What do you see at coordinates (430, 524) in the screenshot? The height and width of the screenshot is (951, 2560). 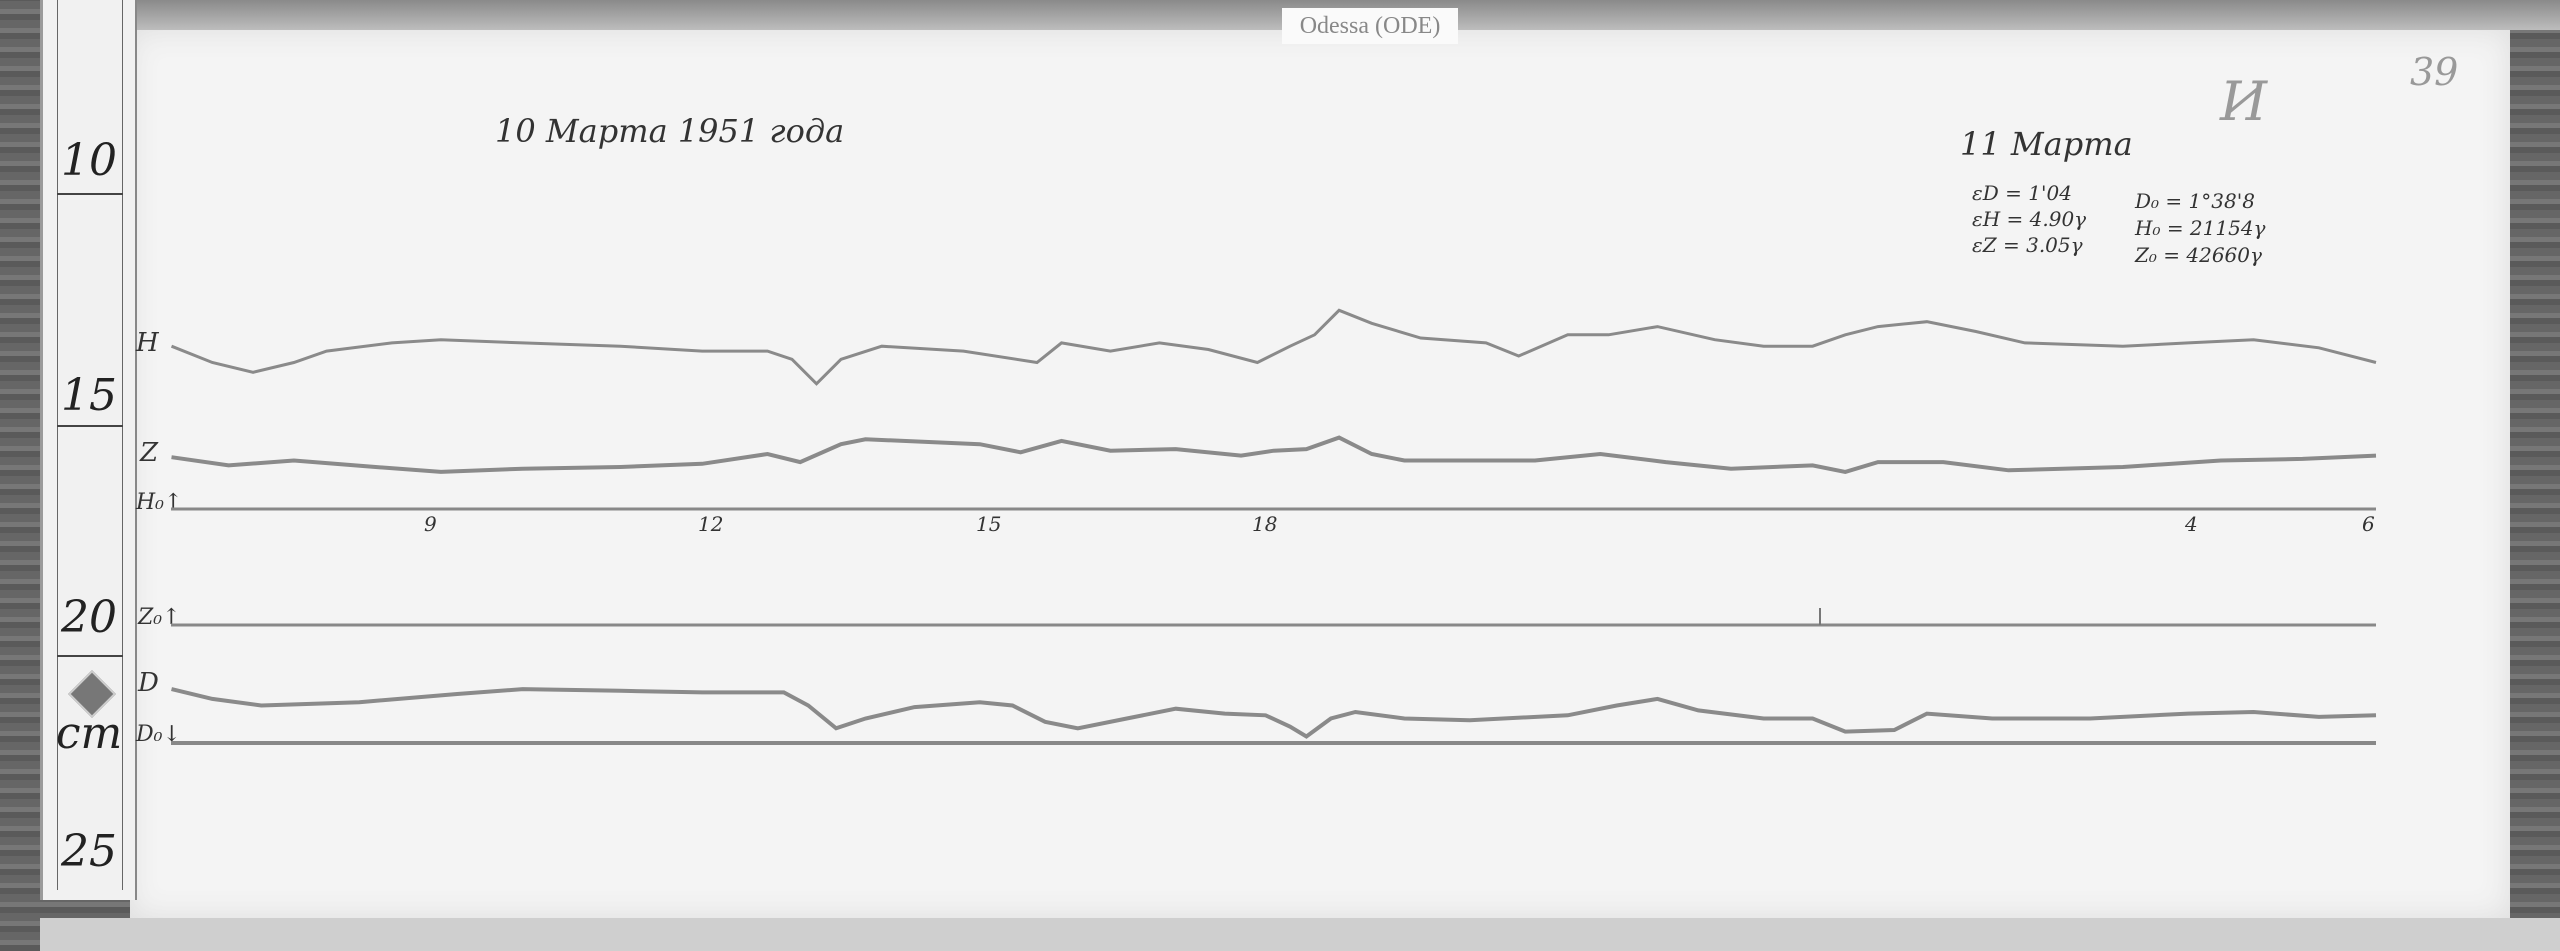 I see `hour-tick-9: 9` at bounding box center [430, 524].